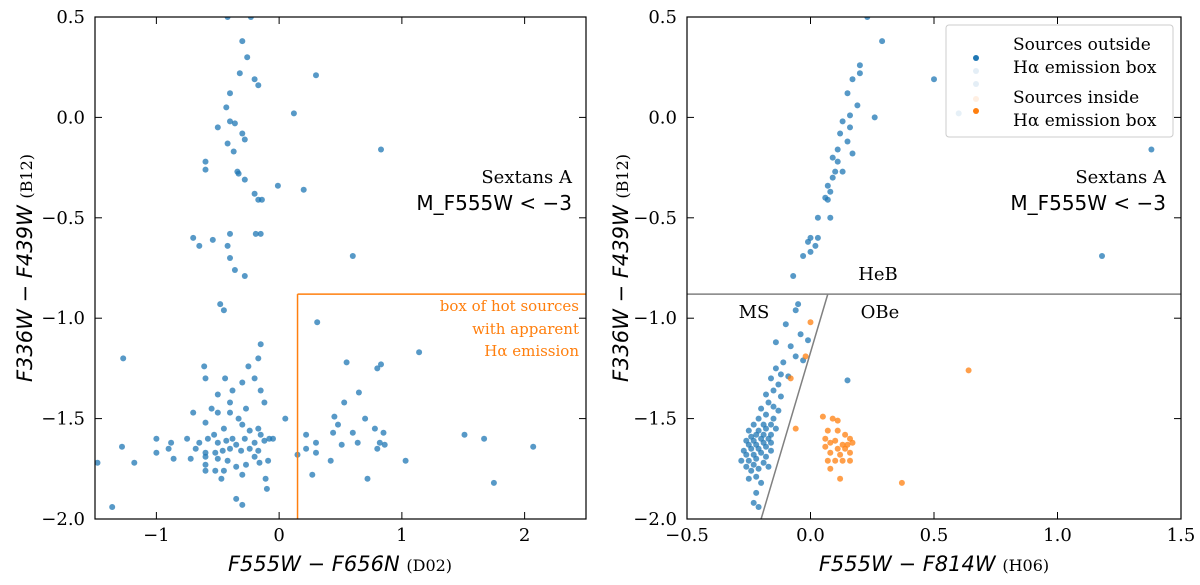 This screenshot has width=1200, height=585. Describe the element at coordinates (401, 535) in the screenshot. I see `x-tick-label: 1` at that location.